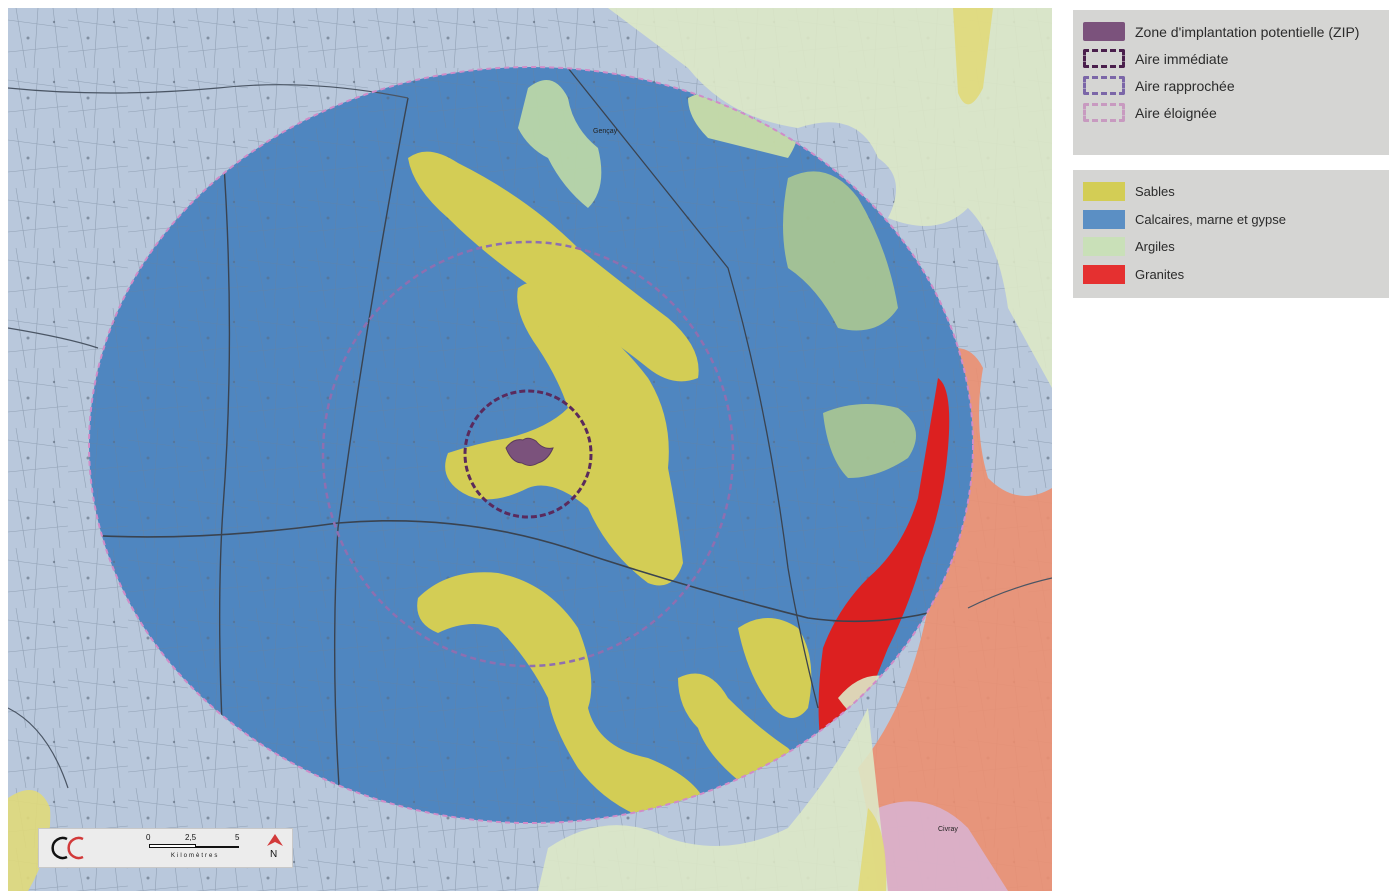 This screenshot has width=1389, height=893. Describe the element at coordinates (1236, 192) in the screenshot. I see `legend-row-sands: Sables` at that location.